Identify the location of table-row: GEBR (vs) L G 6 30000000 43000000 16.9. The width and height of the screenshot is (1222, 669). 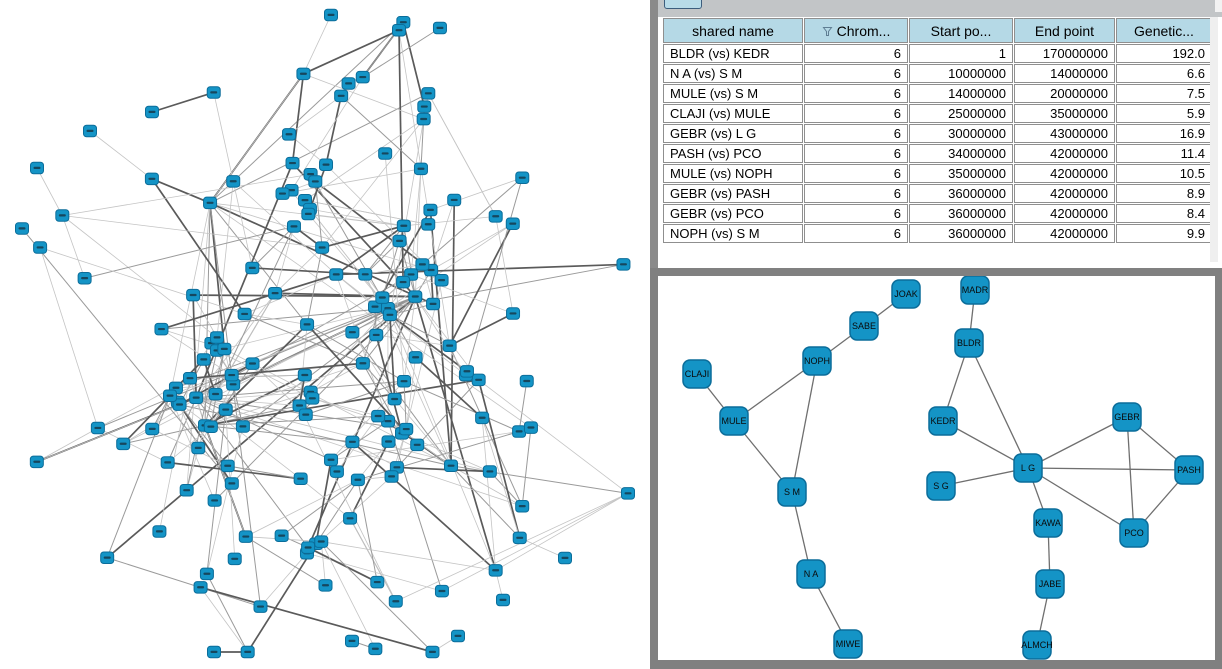
(937, 133).